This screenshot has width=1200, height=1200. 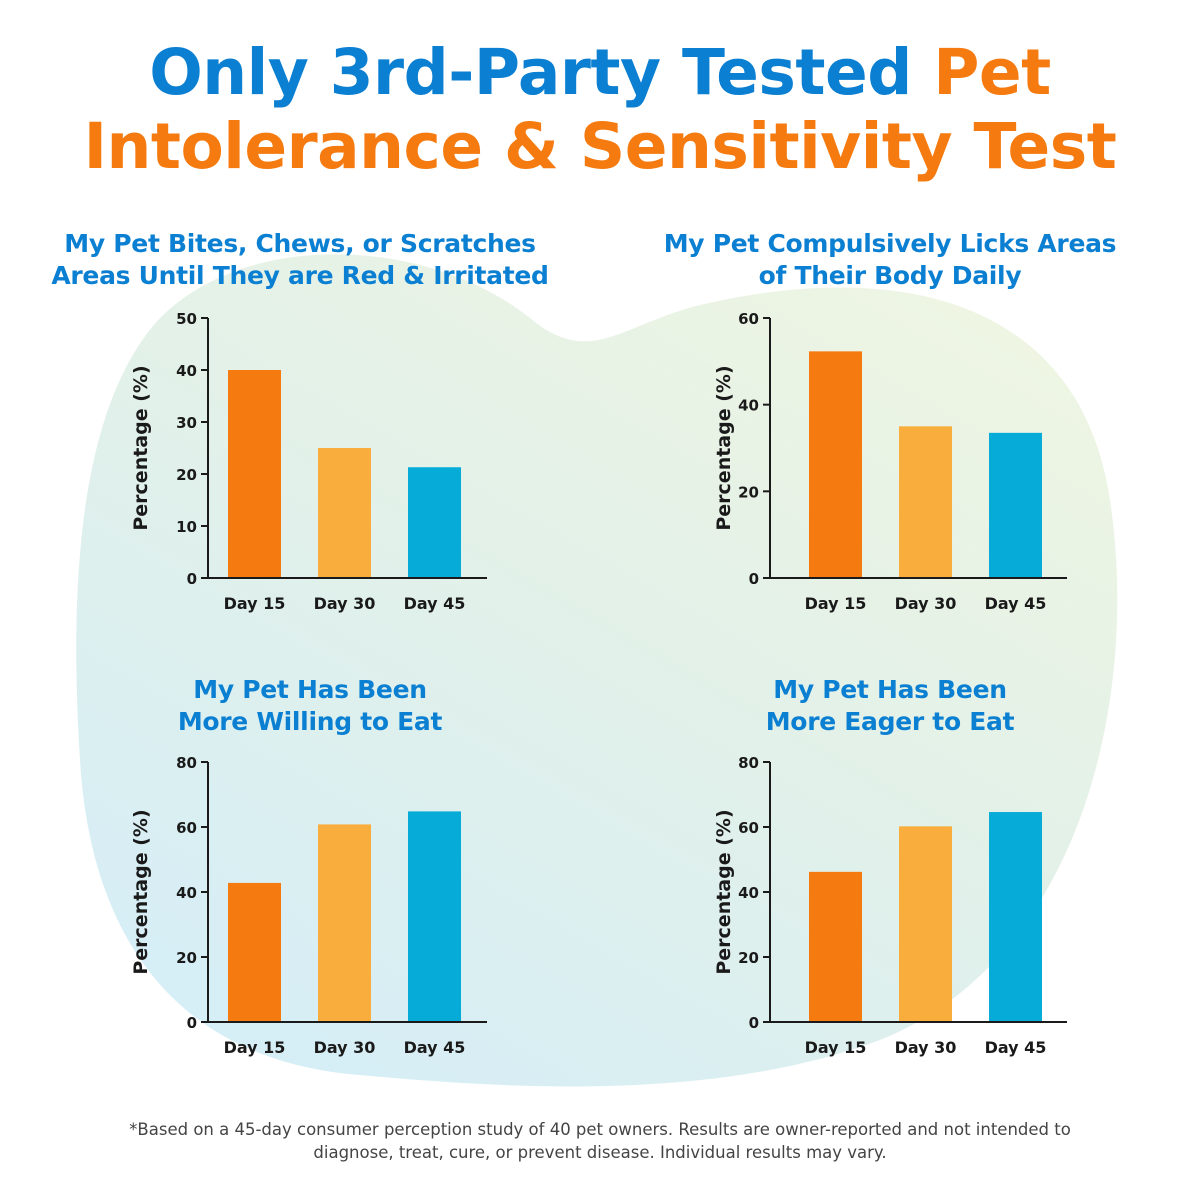 I want to click on chart-3-y-tick-label-60: 60, so click(x=186, y=828).